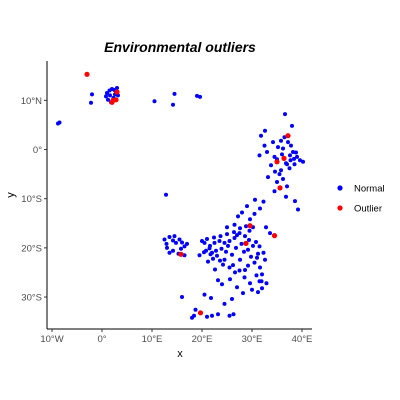 This screenshot has width=400, height=400. I want to click on legend-key-outlier, so click(340, 208).